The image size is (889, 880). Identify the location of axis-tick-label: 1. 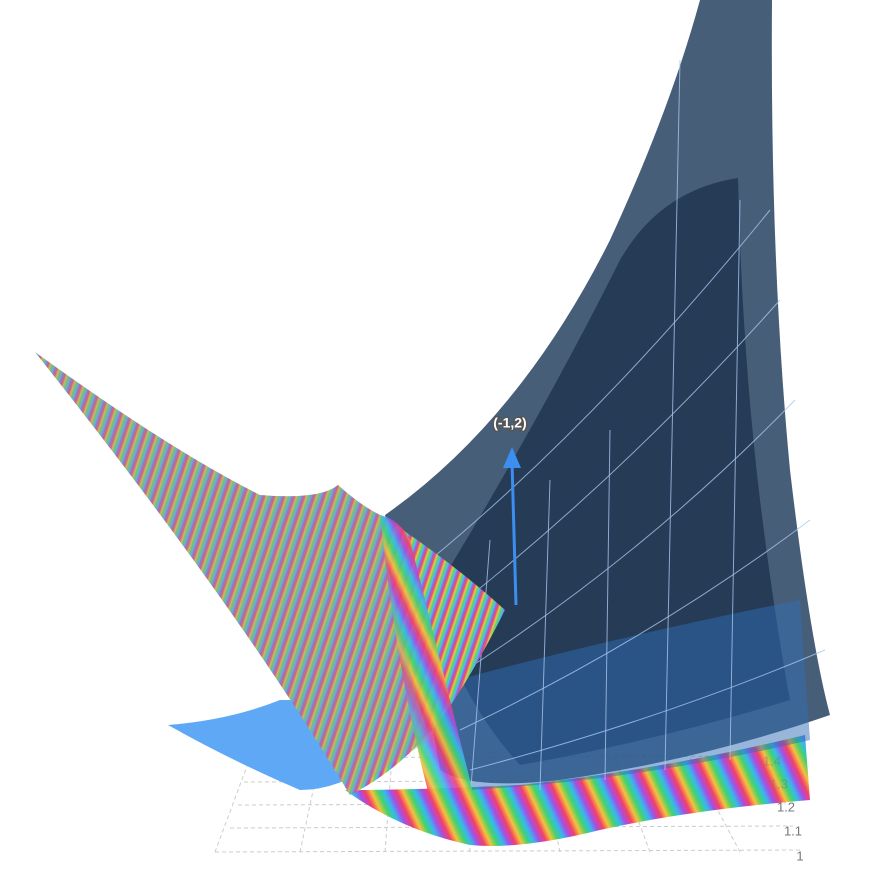
(799, 855).